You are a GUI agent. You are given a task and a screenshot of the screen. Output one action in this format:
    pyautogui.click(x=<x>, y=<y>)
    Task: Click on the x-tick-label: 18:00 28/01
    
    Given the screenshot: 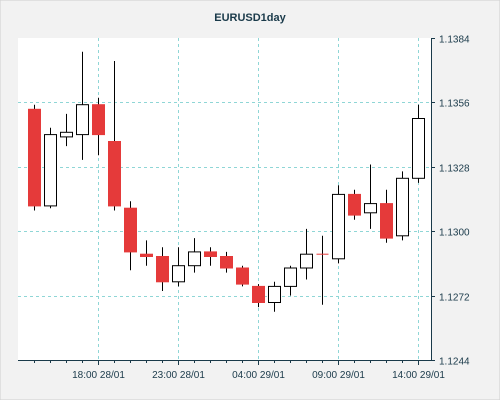 What is the action you would take?
    pyautogui.click(x=98, y=375)
    